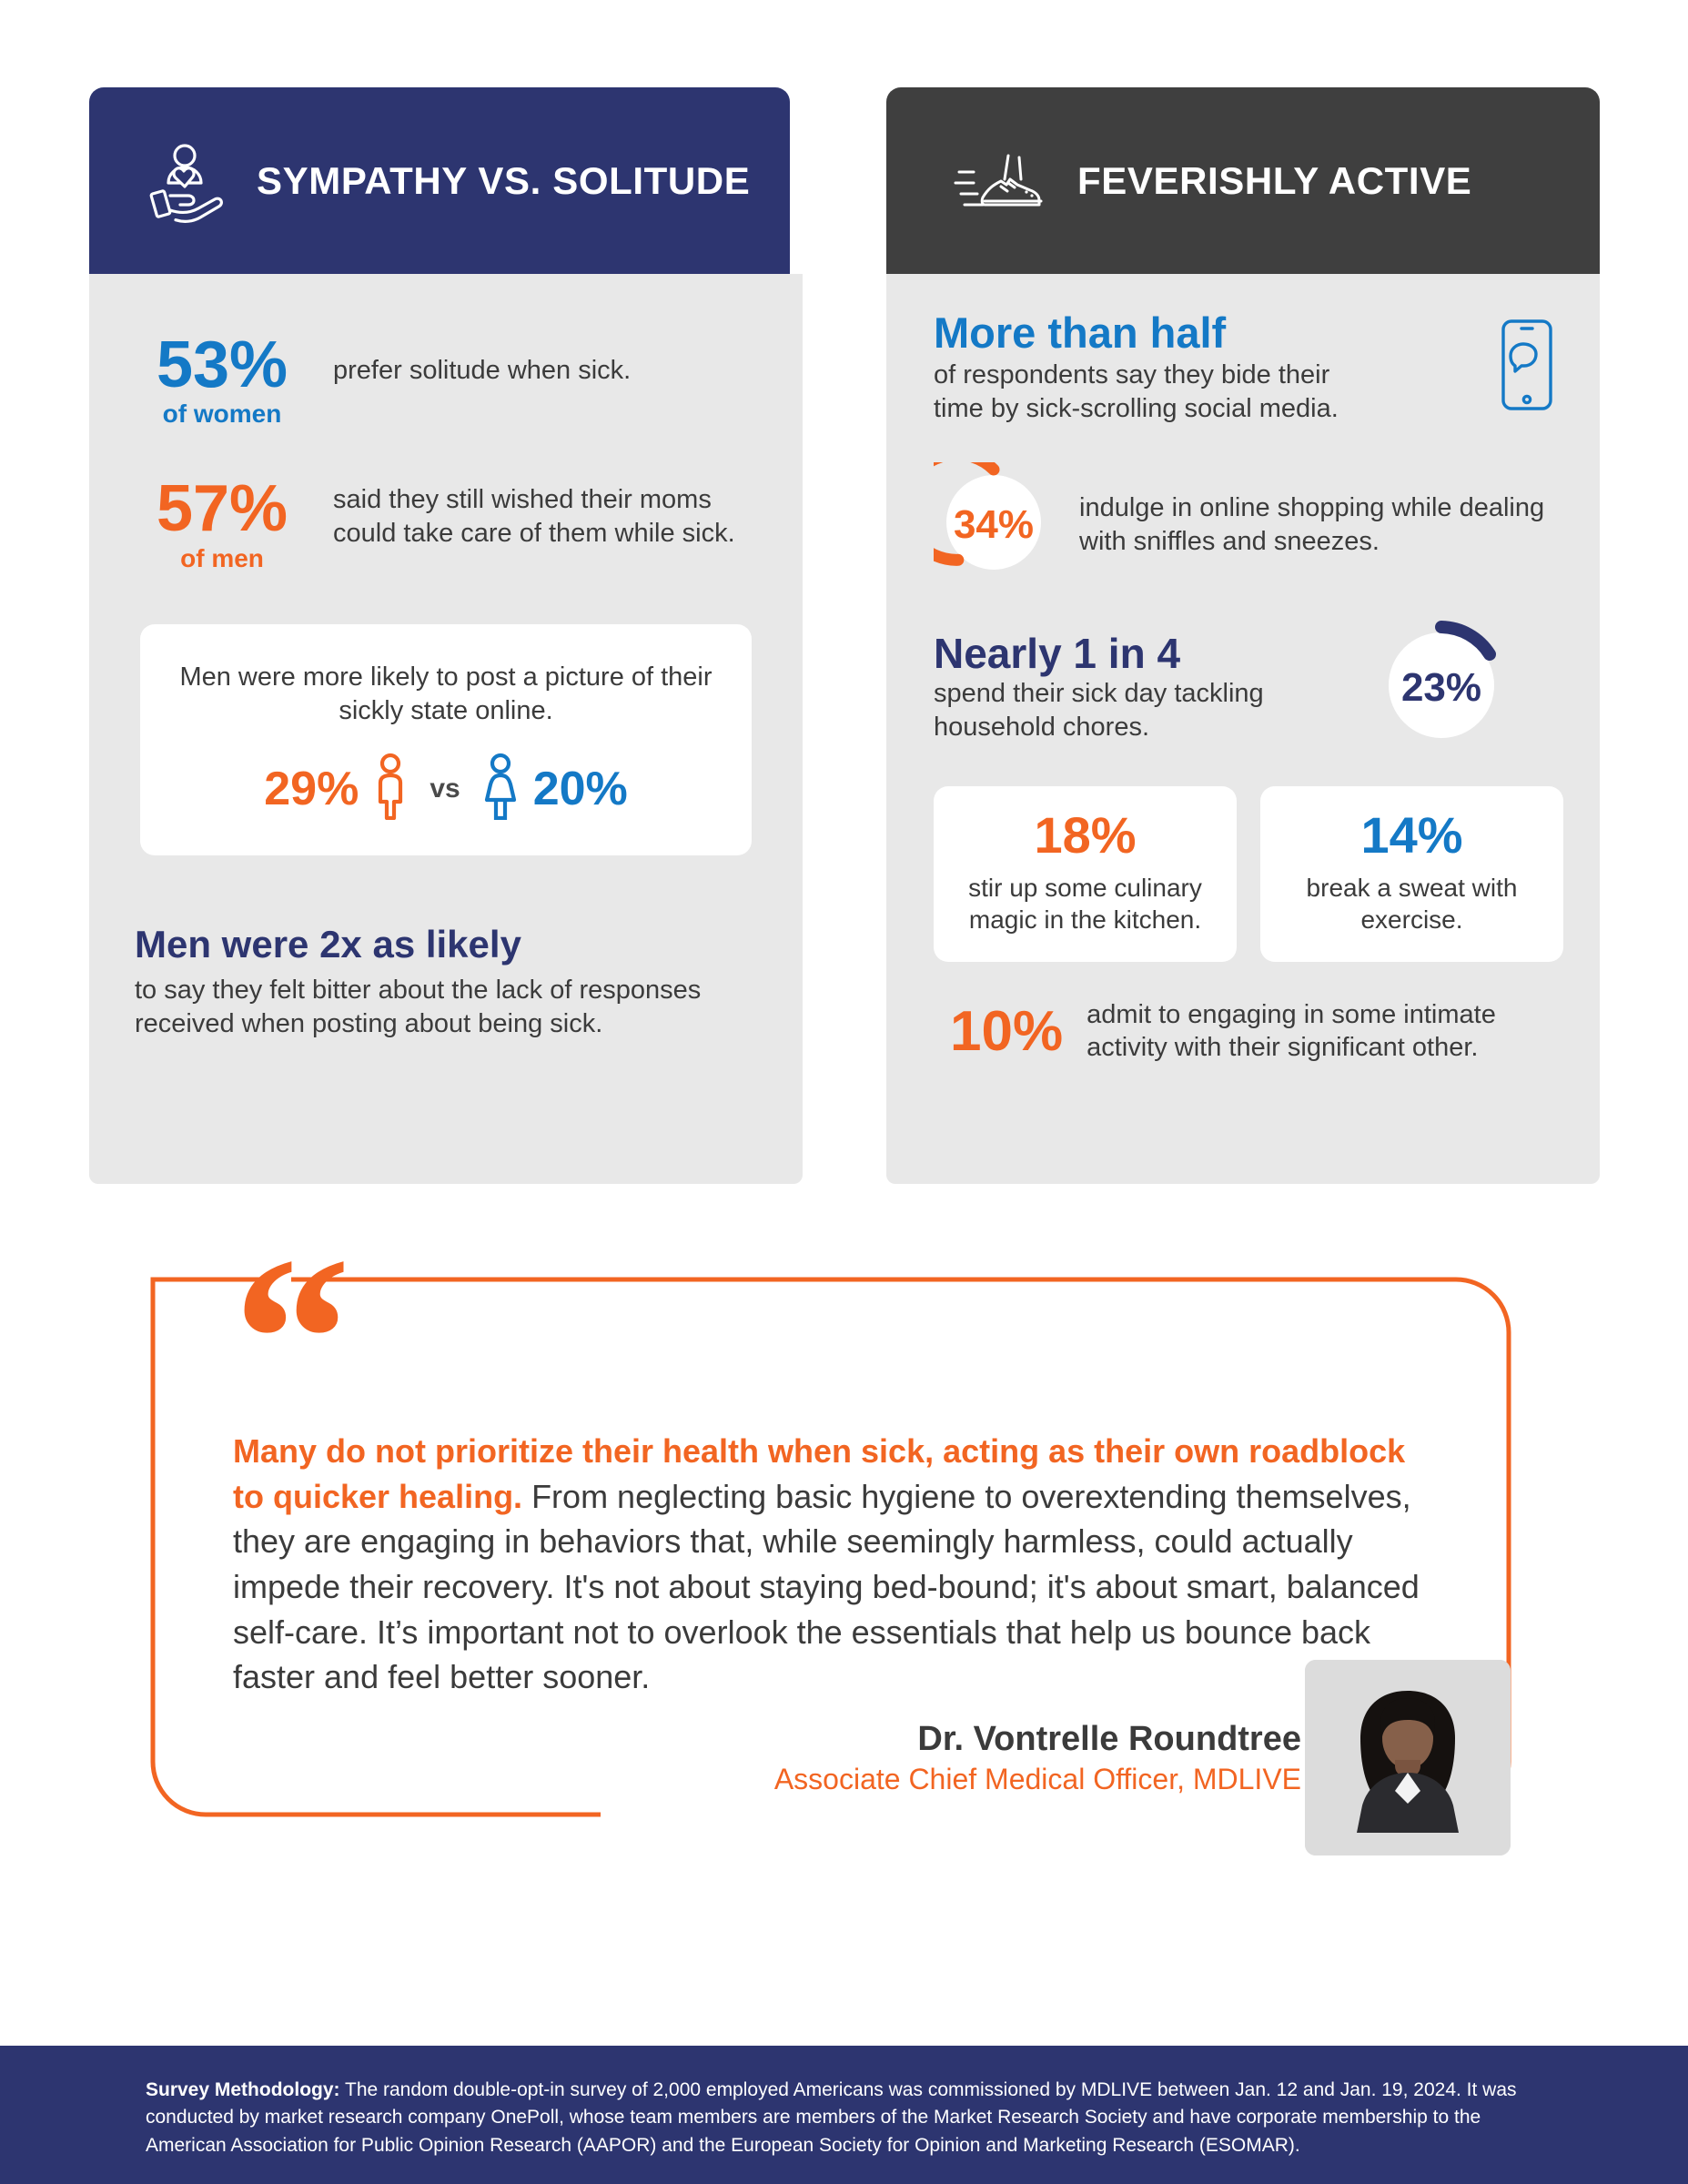  I want to click on hand-holding-heart-icon, so click(187, 181).